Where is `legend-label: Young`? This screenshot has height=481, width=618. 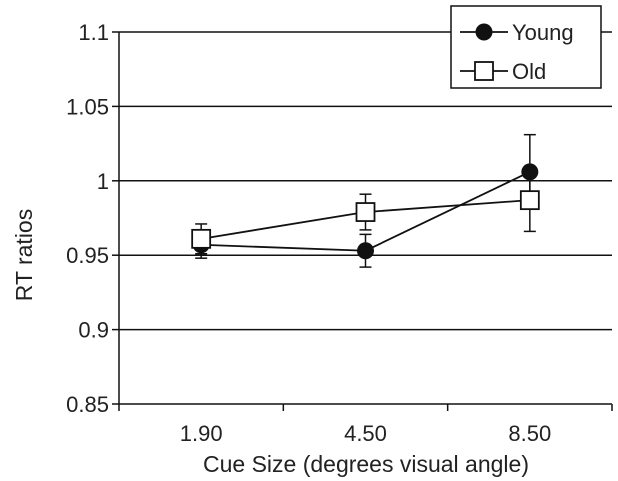
legend-label: Young is located at coordinates (543, 32).